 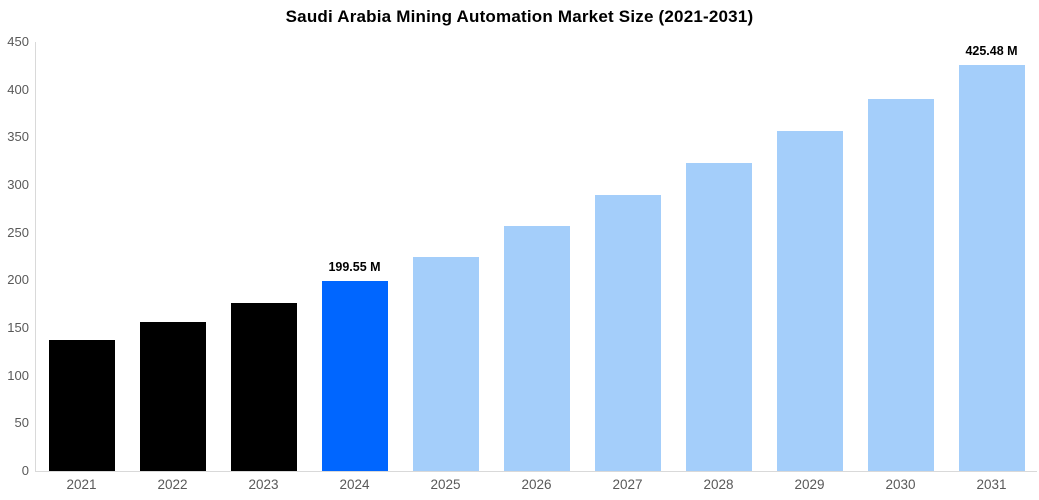 What do you see at coordinates (627, 332) in the screenshot?
I see `bar-2027` at bounding box center [627, 332].